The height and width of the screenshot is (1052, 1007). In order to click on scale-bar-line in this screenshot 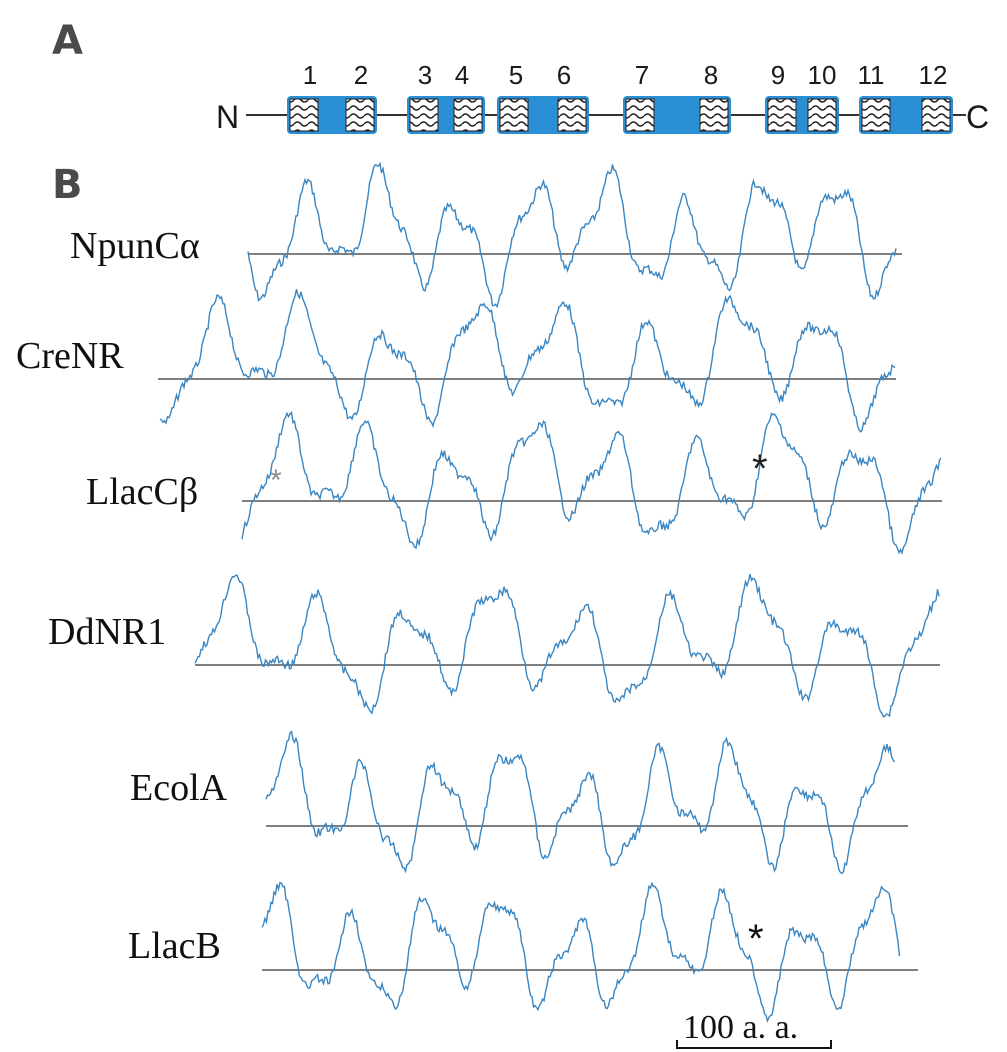, I will do `click(754, 1044)`.